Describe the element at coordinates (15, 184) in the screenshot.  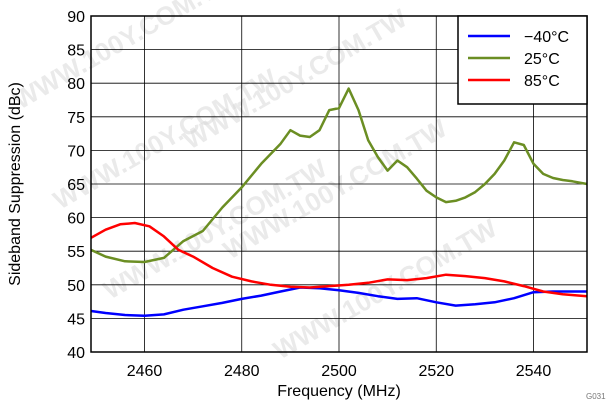
I see `y-axis-label: Sideband Suppression (dBc)` at that location.